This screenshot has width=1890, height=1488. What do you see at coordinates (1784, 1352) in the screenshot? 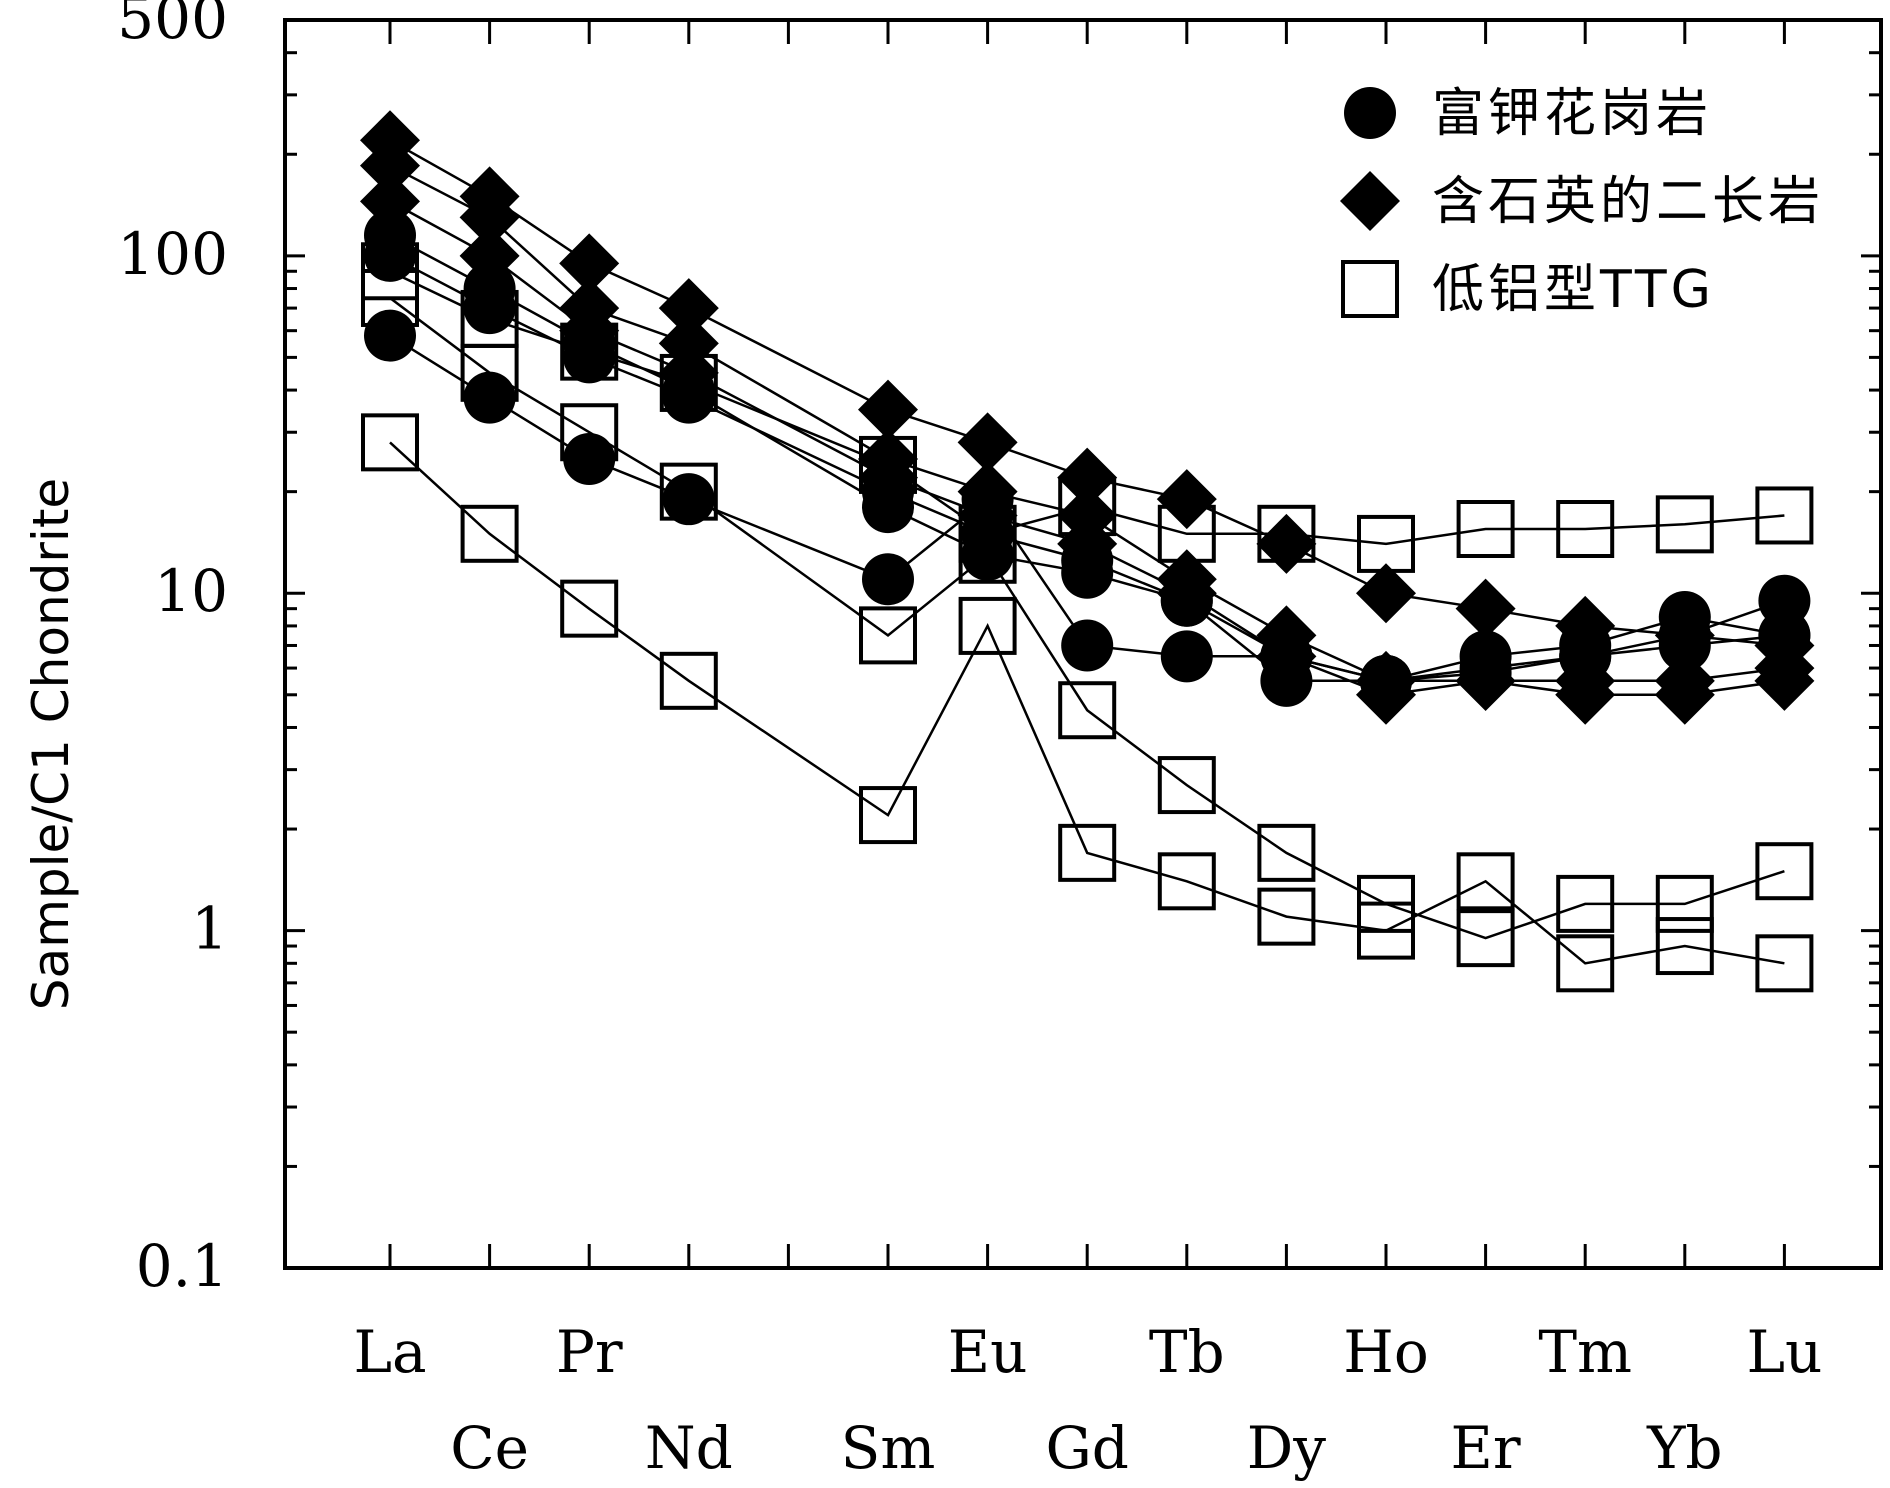
I see `x-tick-label: Lu` at bounding box center [1784, 1352].